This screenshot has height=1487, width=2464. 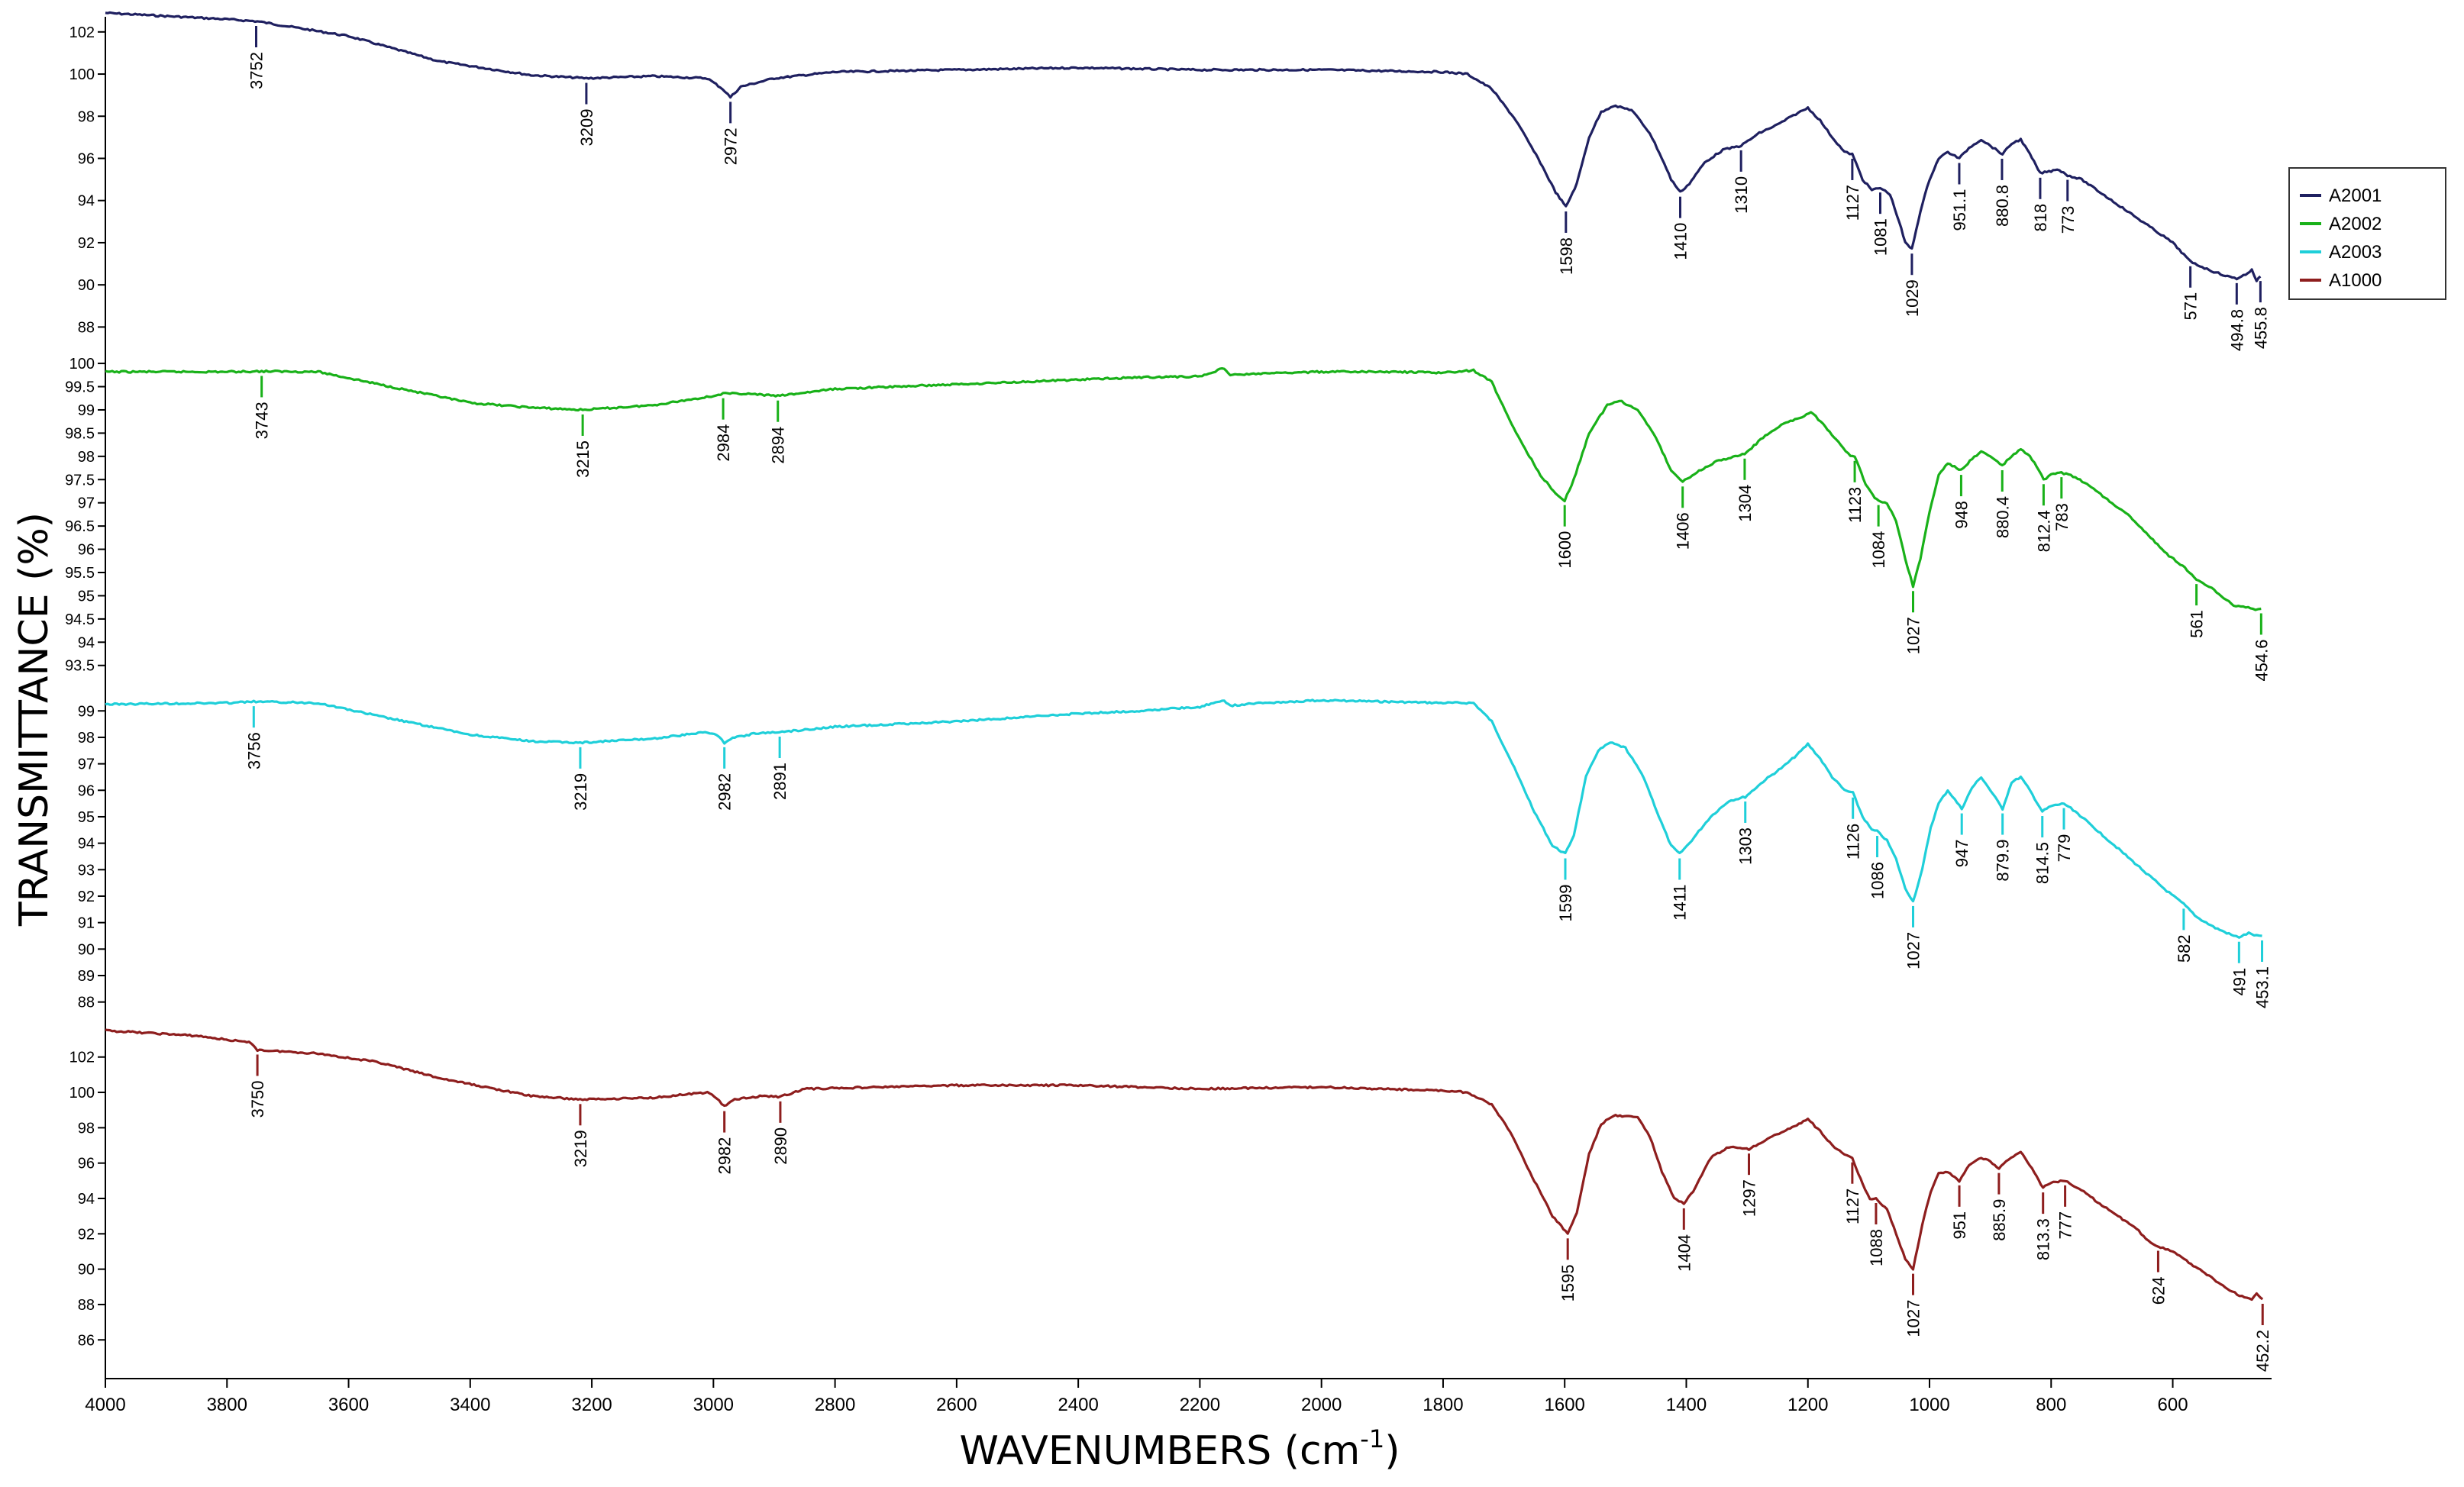 What do you see at coordinates (713, 1405) in the screenshot?
I see `x-tick-label: 3000` at bounding box center [713, 1405].